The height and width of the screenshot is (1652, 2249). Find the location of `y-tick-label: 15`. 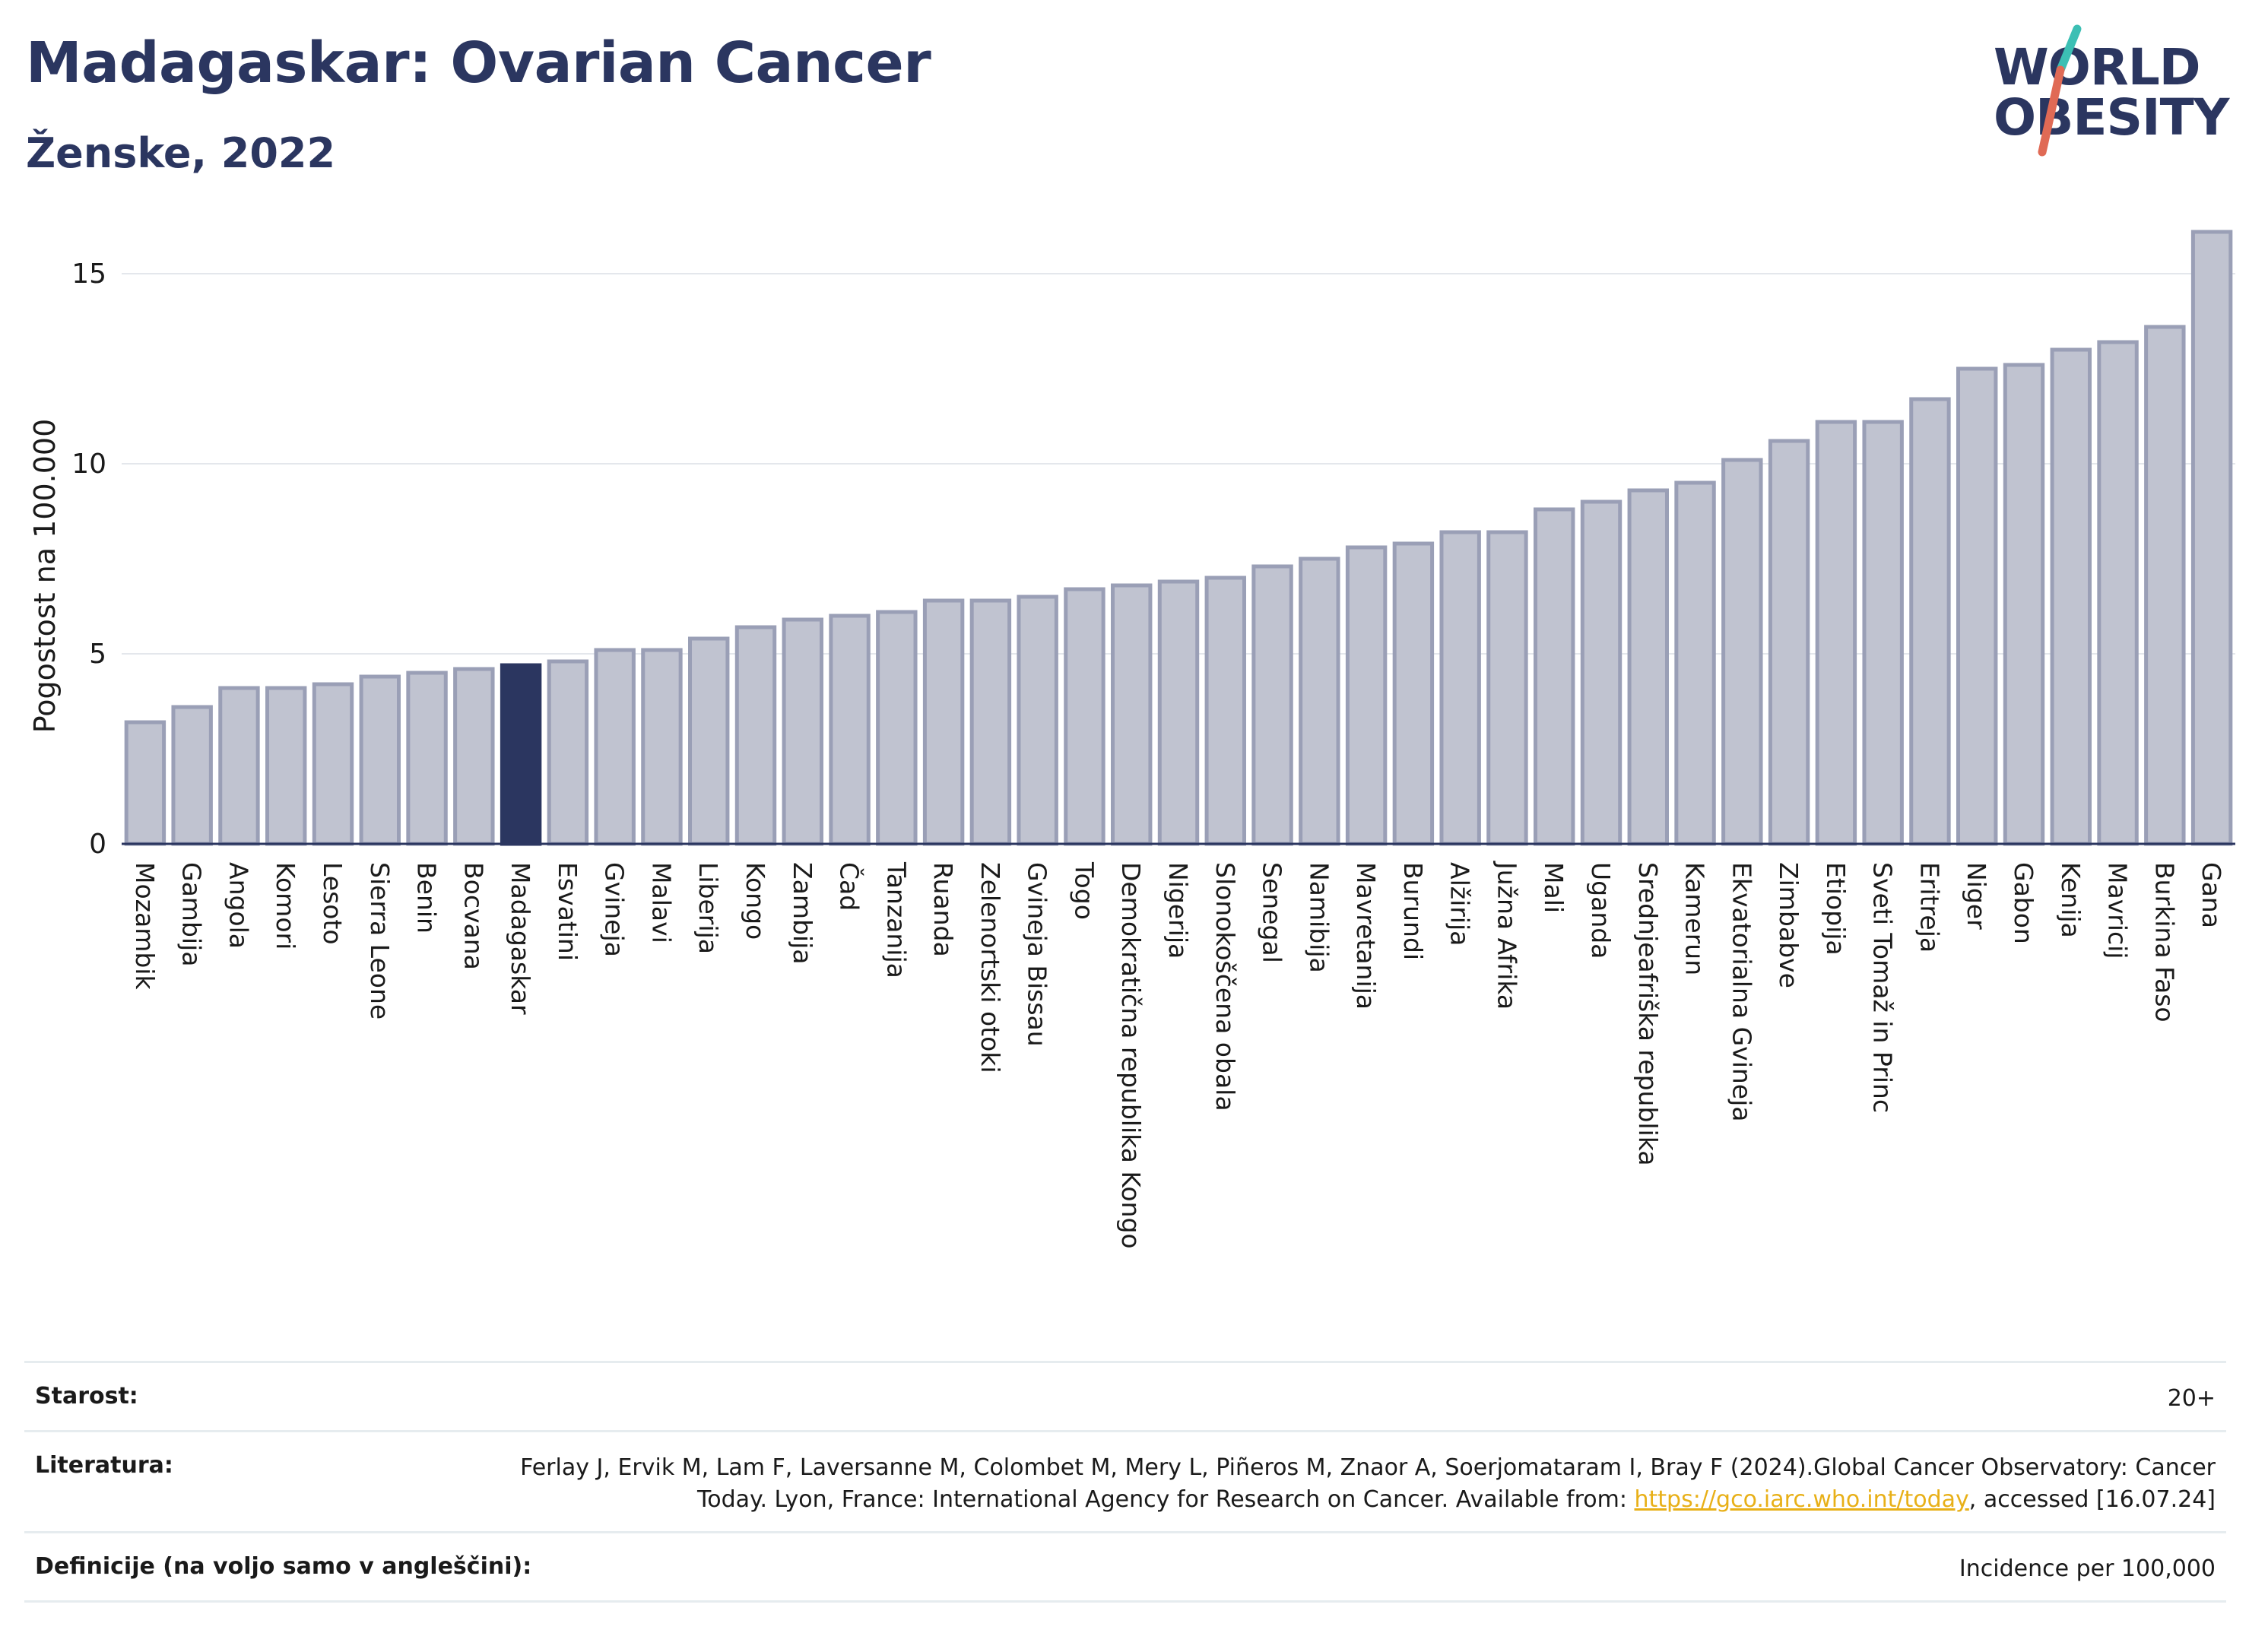

y-tick-label: 15 is located at coordinates (88, 274).